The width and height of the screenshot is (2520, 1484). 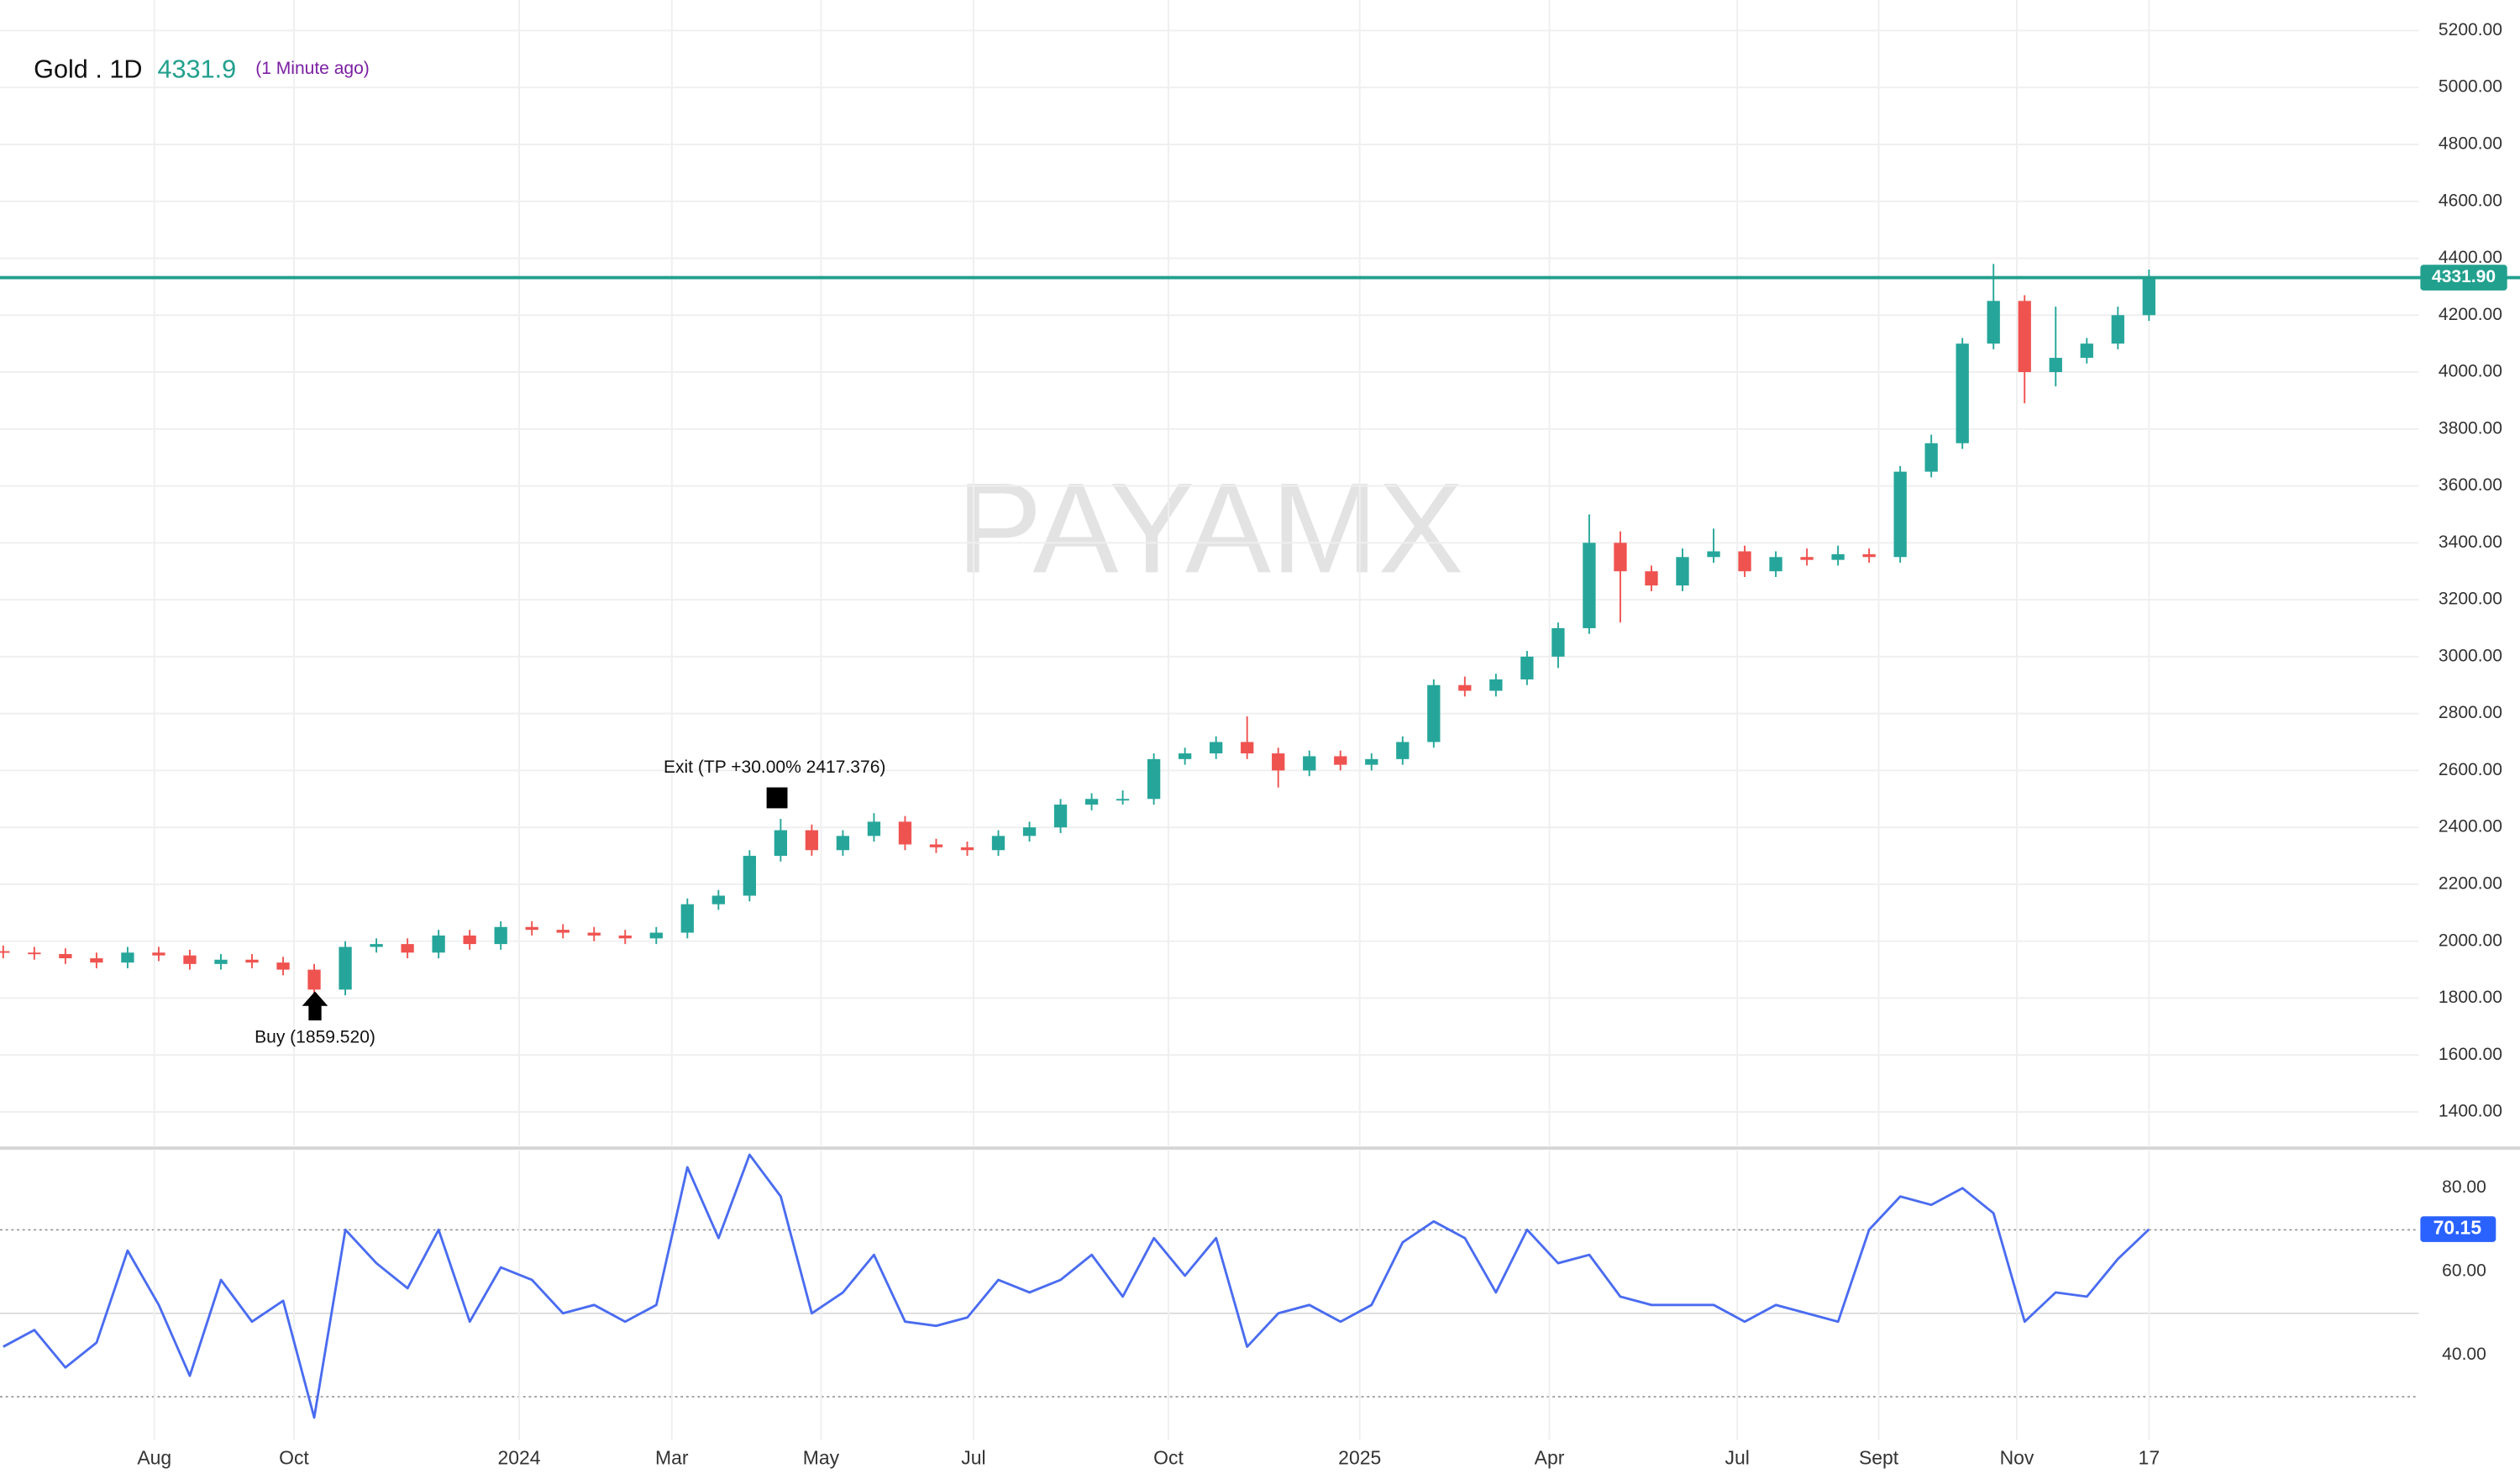 I want to click on y-tick-label: 4600.00, so click(x=2470, y=201).